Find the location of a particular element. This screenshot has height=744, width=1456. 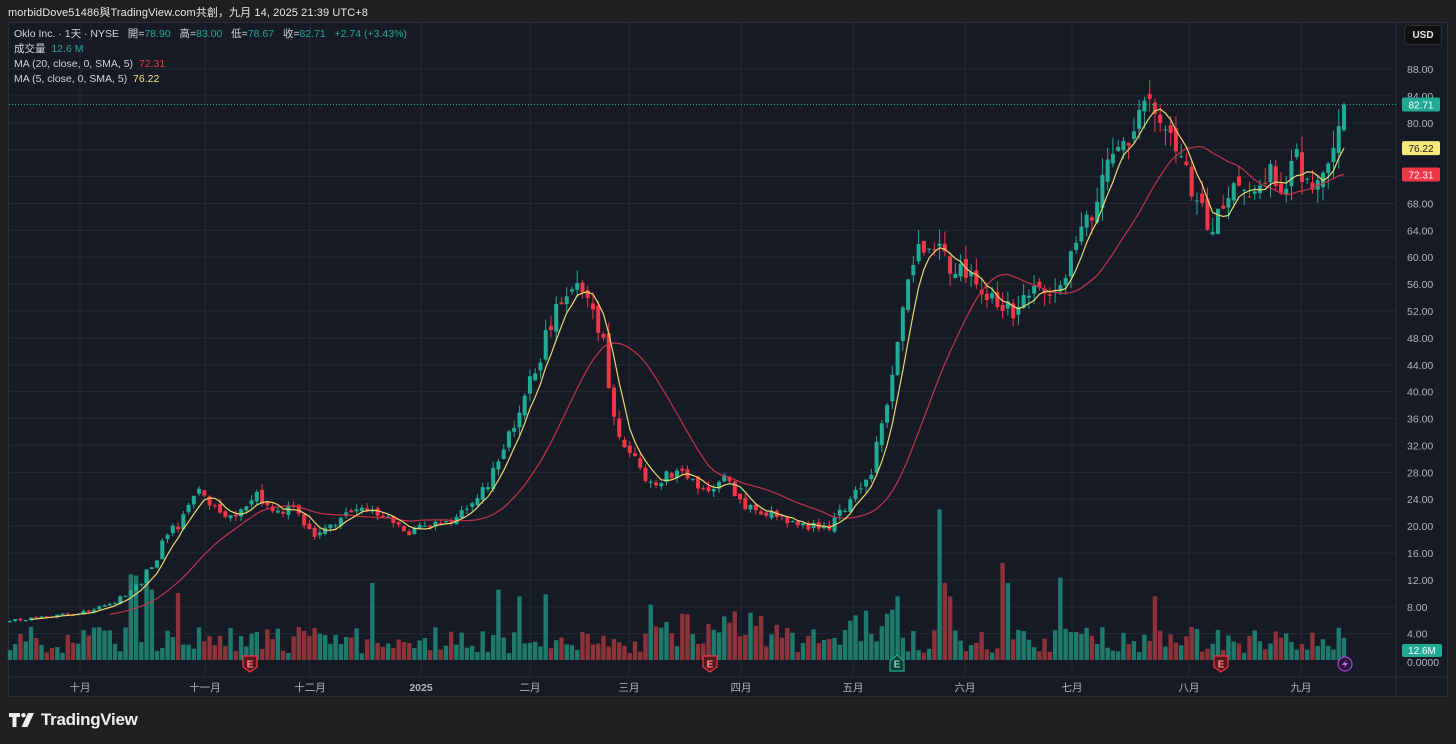

time-axis: 十月 十一月 十二月 2025 二月 三月 四月 五月 六月 七月 八月 九月 is located at coordinates (691, 687).